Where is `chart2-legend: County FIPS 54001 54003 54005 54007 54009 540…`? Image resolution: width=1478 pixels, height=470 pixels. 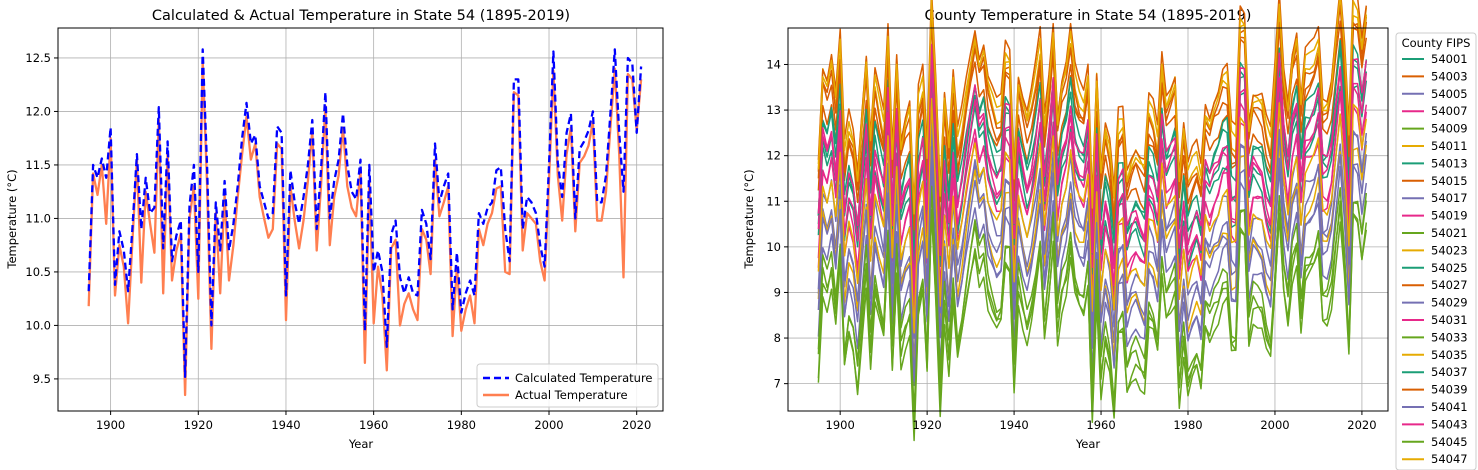 chart2-legend: County FIPS 54001 54003 54005 54007 54009 540… is located at coordinates (1436, 251).